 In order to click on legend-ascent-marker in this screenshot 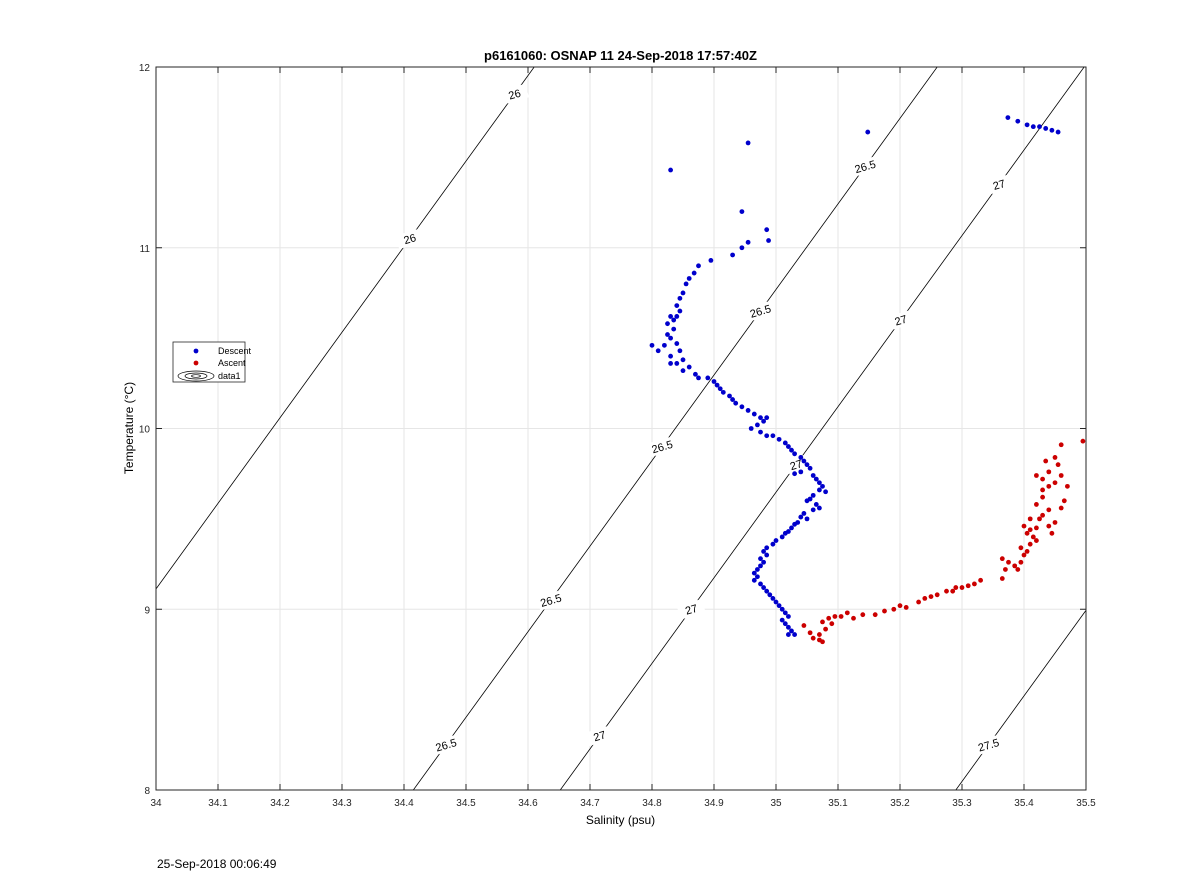, I will do `click(196, 363)`.